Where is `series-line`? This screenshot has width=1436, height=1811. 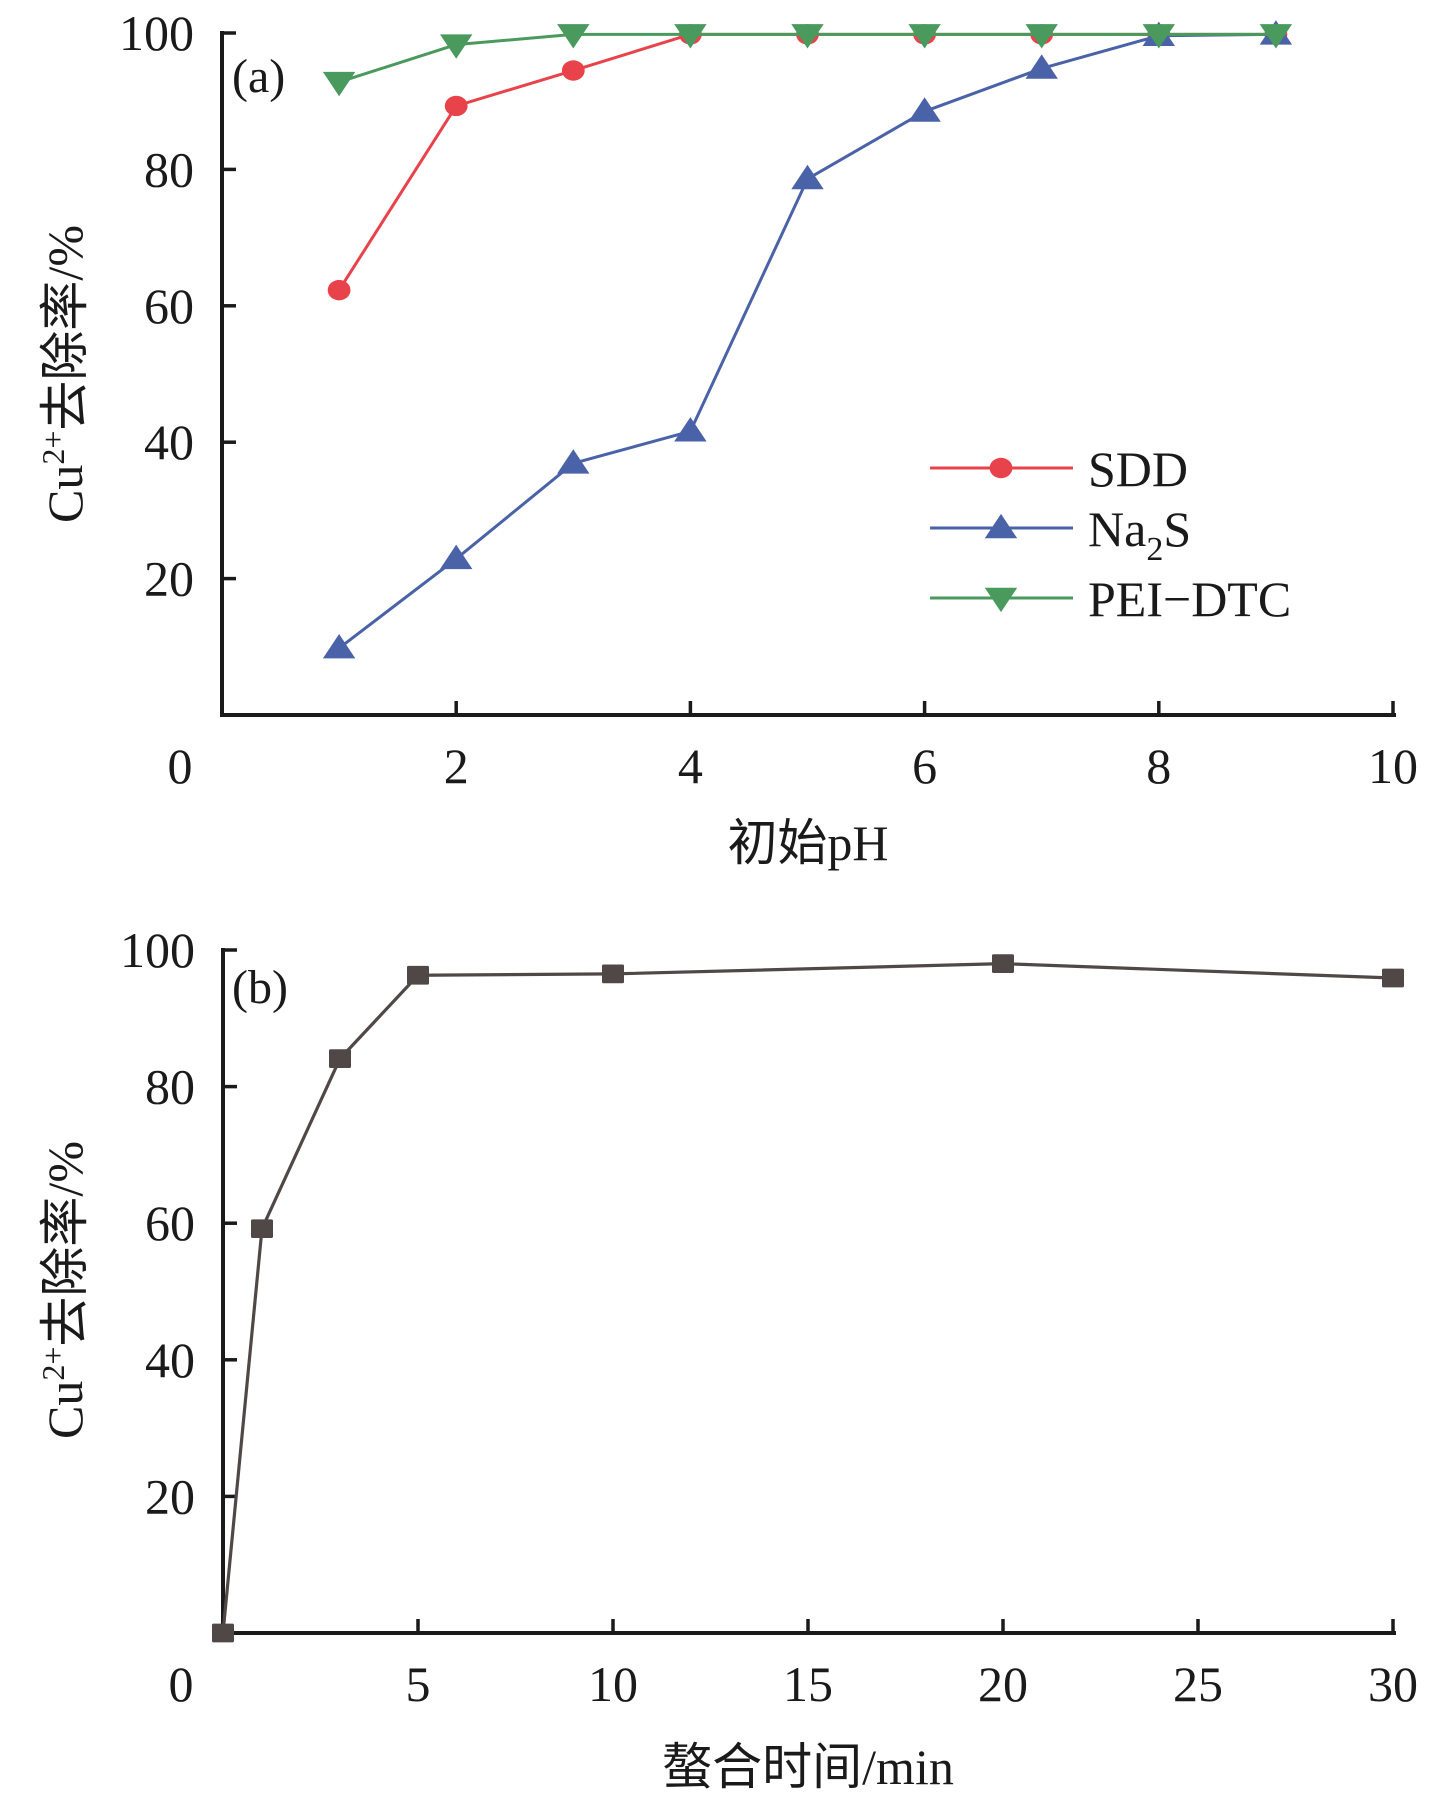 series-line is located at coordinates (806, 161).